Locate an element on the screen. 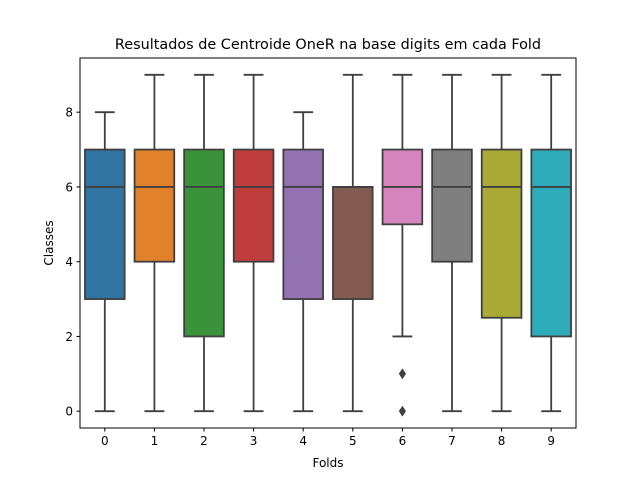 This screenshot has width=640, height=480. x-tick-label: 8 is located at coordinates (502, 441).